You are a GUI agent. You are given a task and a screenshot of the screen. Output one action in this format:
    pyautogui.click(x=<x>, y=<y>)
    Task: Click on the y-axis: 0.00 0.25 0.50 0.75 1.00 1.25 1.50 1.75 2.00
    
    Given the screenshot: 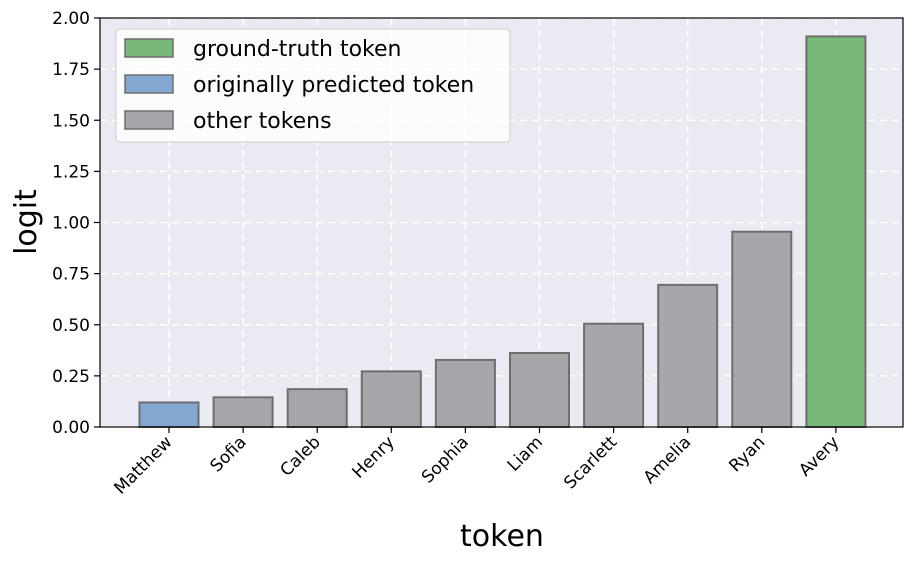 What is the action you would take?
    pyautogui.click(x=76, y=223)
    